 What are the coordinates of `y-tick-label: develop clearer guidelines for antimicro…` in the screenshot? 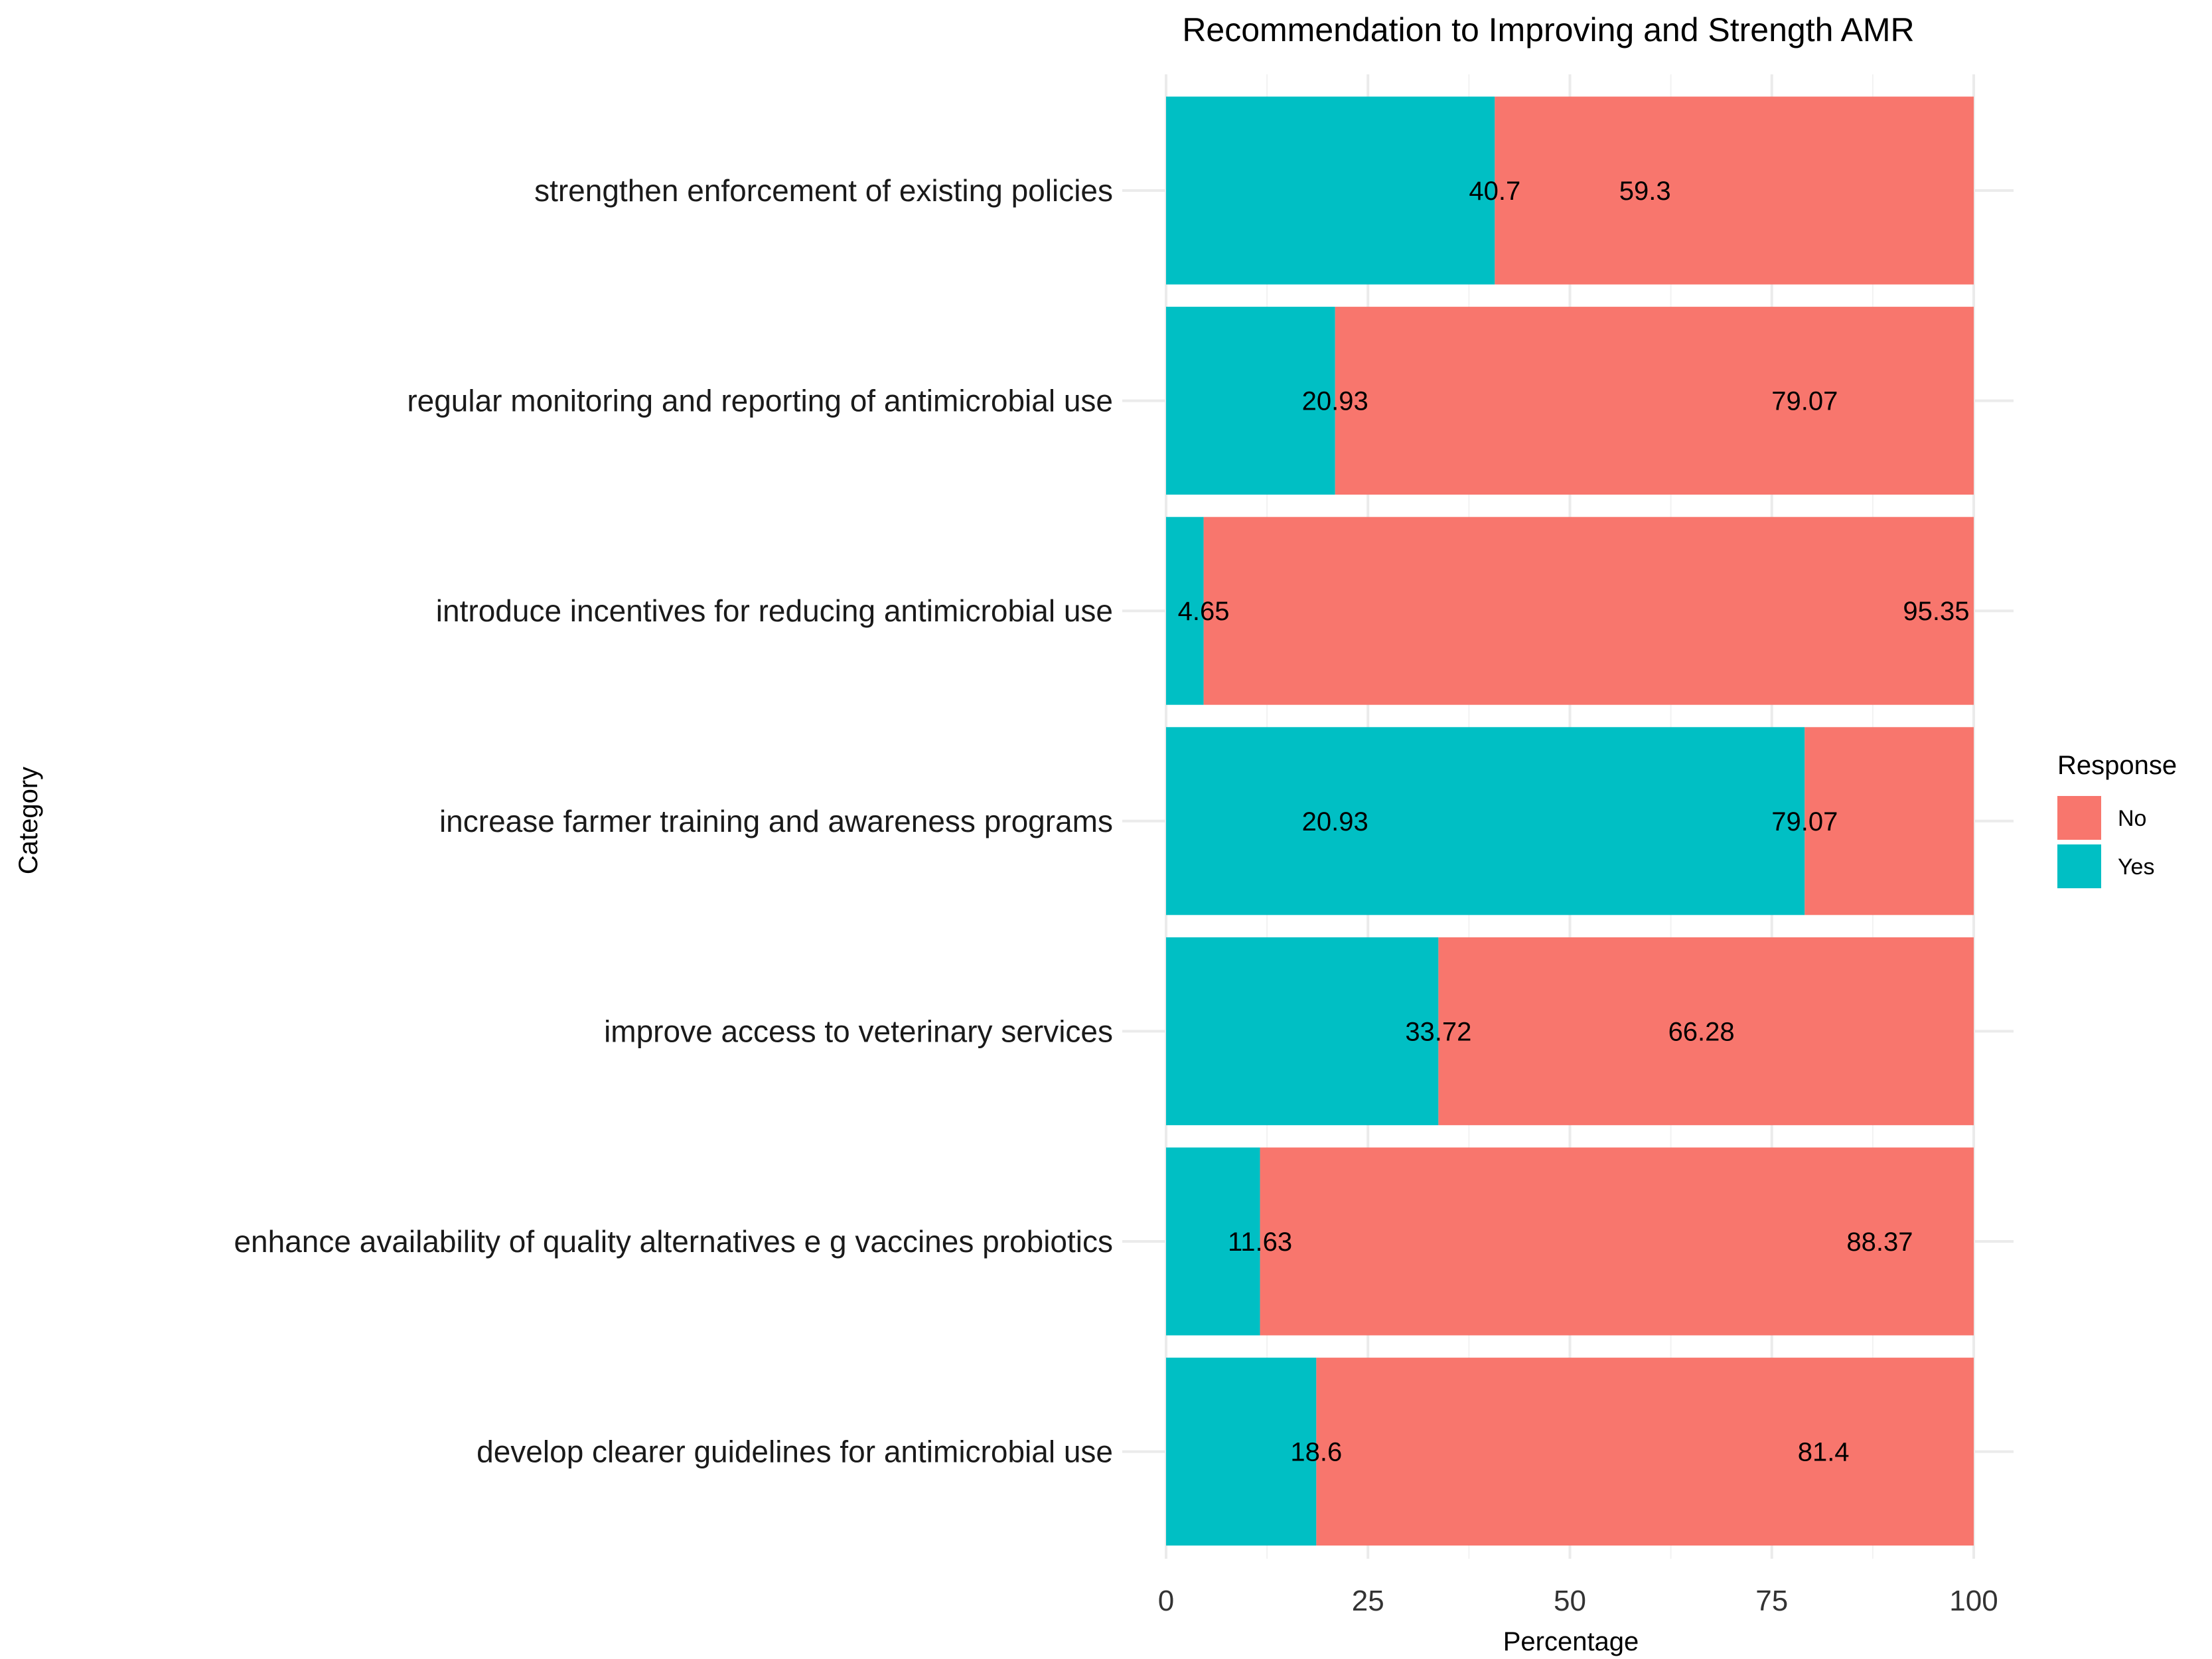 It's located at (795, 1452).